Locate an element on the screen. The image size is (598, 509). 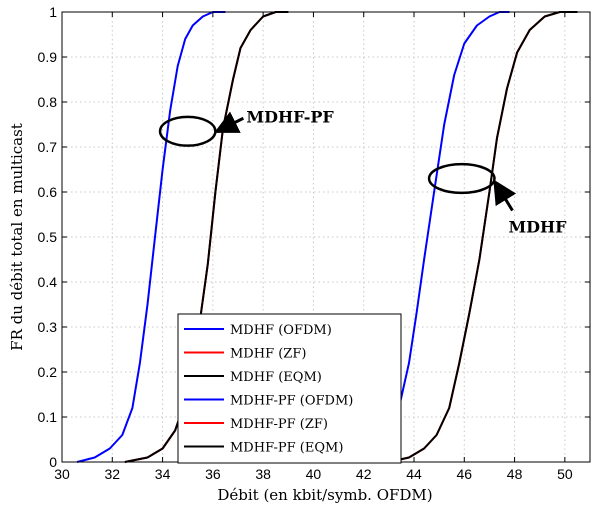
y-tick-label: 0.9 is located at coordinates (48, 57).